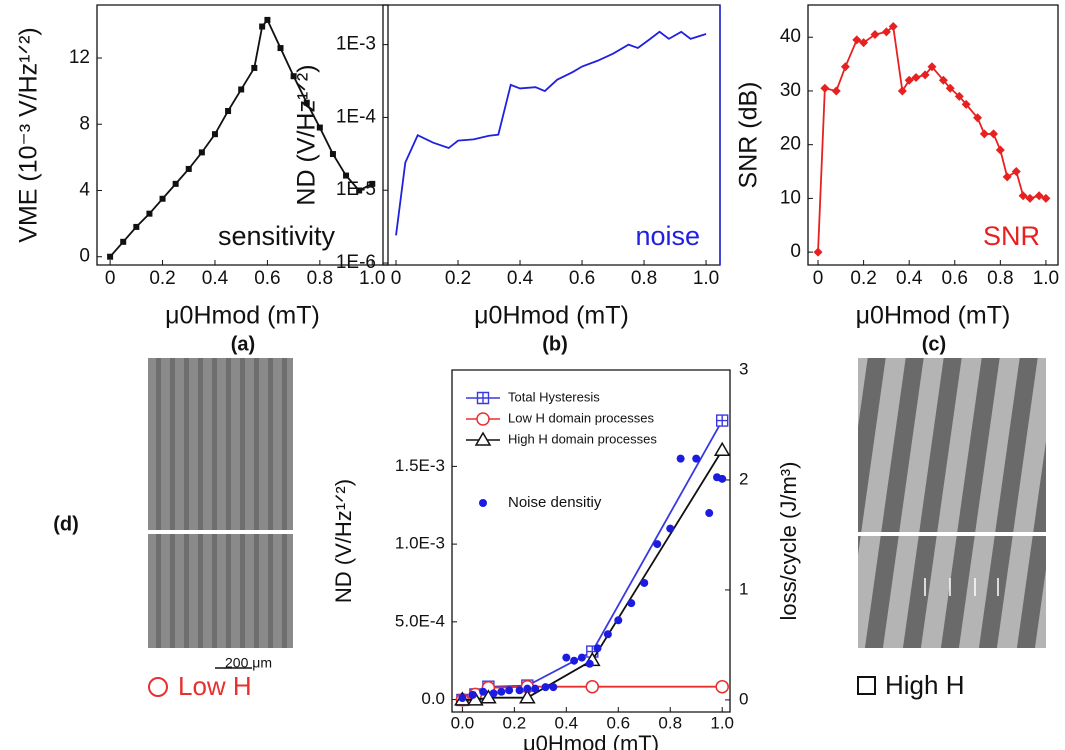 This screenshot has height=750, width=1065. What do you see at coordinates (66, 524) in the screenshot?
I see `panel-label: (d)` at bounding box center [66, 524].